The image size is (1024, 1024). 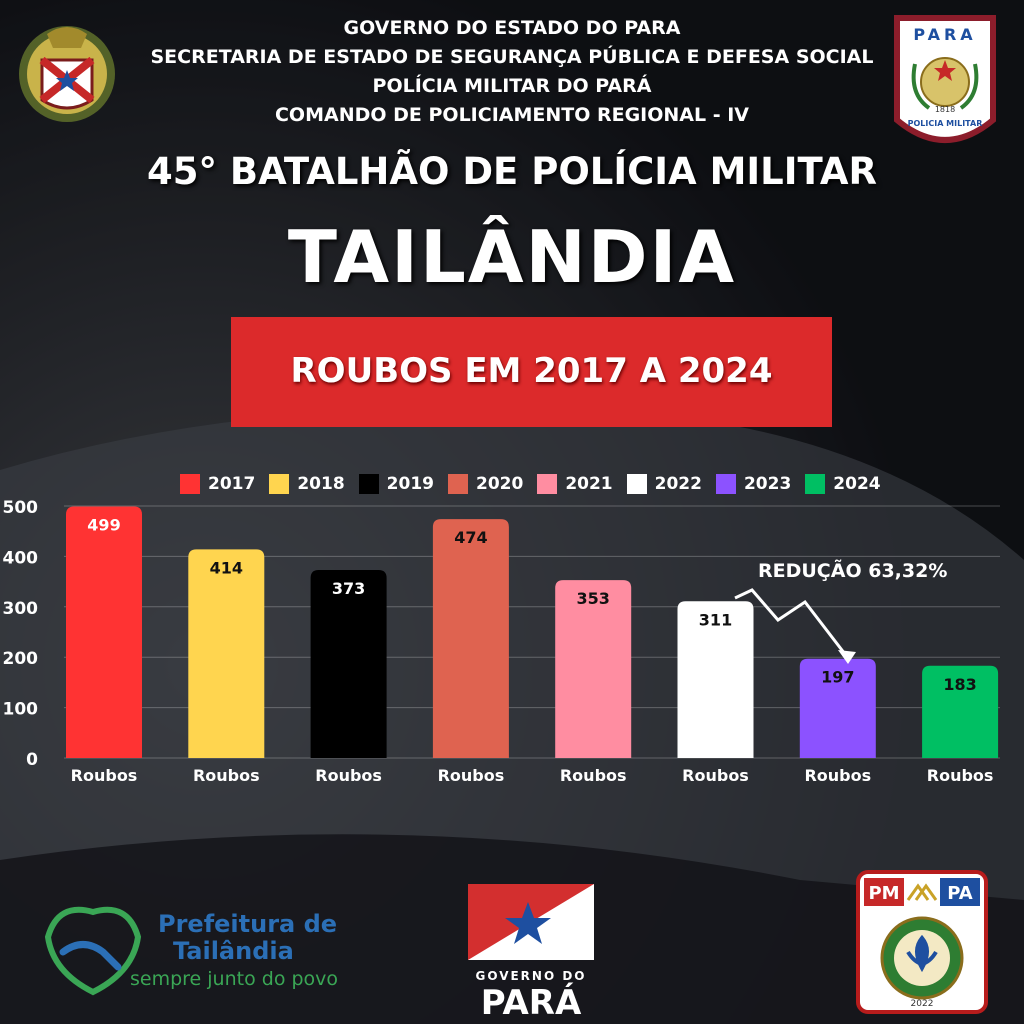 What do you see at coordinates (883, 893) in the screenshot?
I see `pmpa-left: PM` at bounding box center [883, 893].